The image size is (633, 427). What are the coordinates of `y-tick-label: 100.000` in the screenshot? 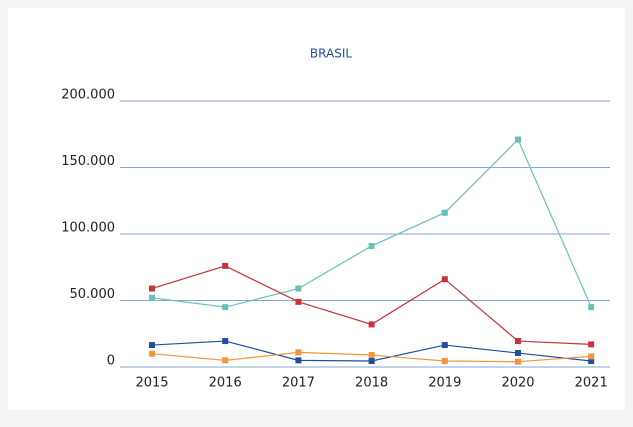 It's located at (88, 228).